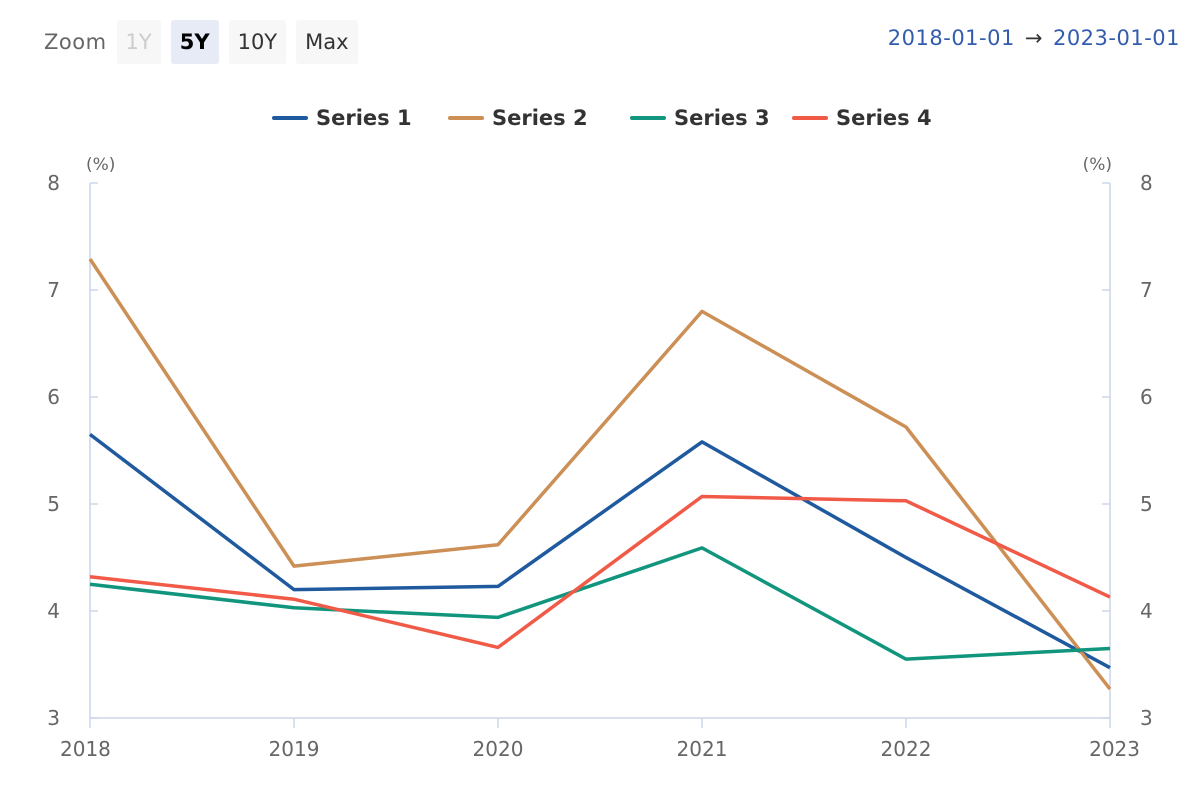 The image size is (1200, 800). What do you see at coordinates (602, 118) in the screenshot?
I see `legend: Series 1 Series 2 Series 3 Series 4` at bounding box center [602, 118].